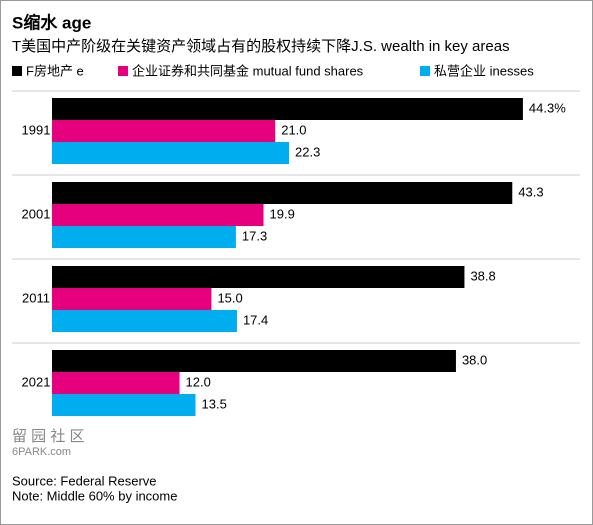 Image resolution: width=593 pixels, height=525 pixels. Describe the element at coordinates (482, 275) in the screenshot. I see `value-label: 38.8` at that location.